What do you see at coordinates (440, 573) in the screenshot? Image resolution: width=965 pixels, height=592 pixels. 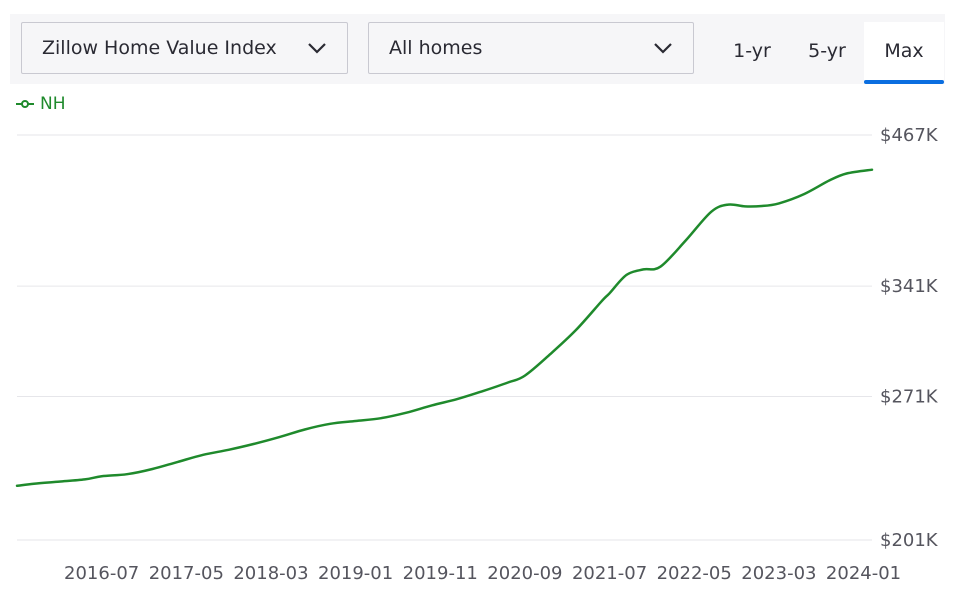 I see `x-tick-label: 2019-11` at bounding box center [440, 573].